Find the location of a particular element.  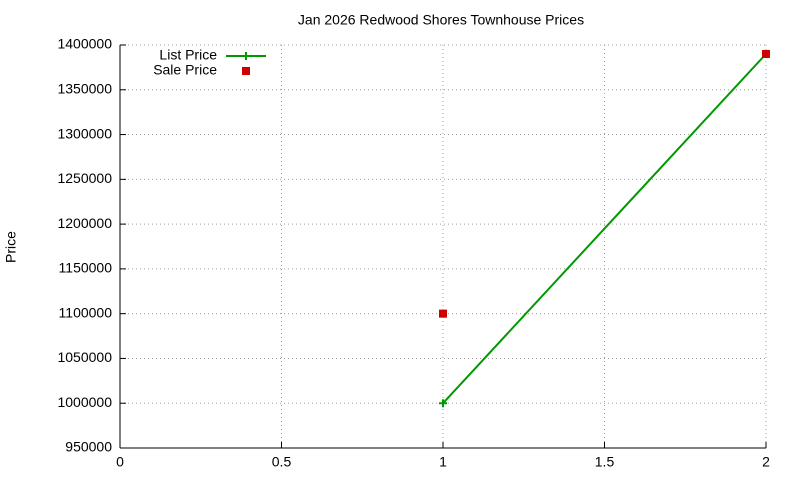

y-tick-label: 950000 is located at coordinates (88, 447).